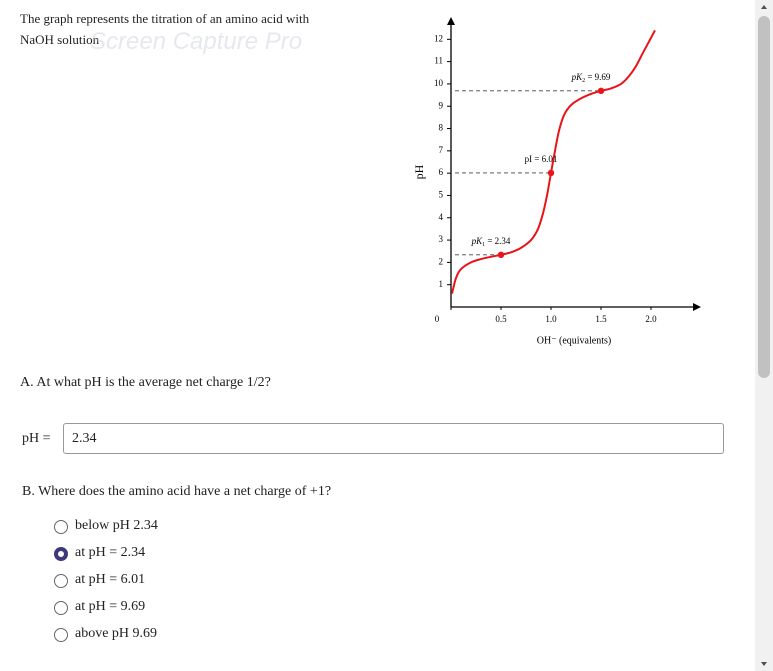 The width and height of the screenshot is (773, 671). Describe the element at coordinates (110, 579) in the screenshot. I see `option-label: at pH = 6.01` at that location.